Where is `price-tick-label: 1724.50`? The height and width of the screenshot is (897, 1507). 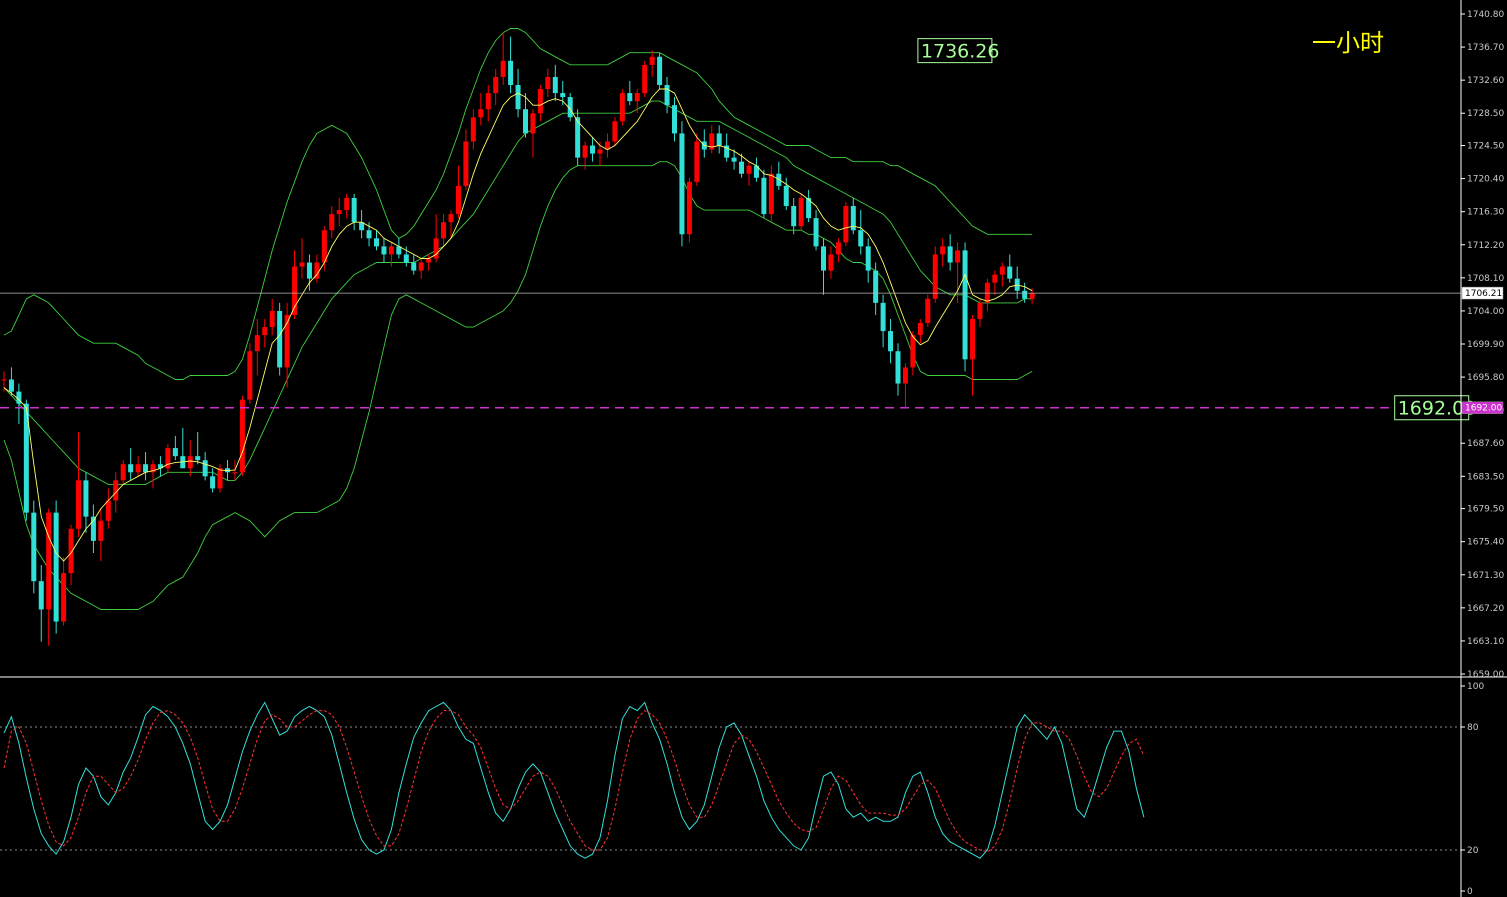 price-tick-label: 1724.50 is located at coordinates (1485, 147).